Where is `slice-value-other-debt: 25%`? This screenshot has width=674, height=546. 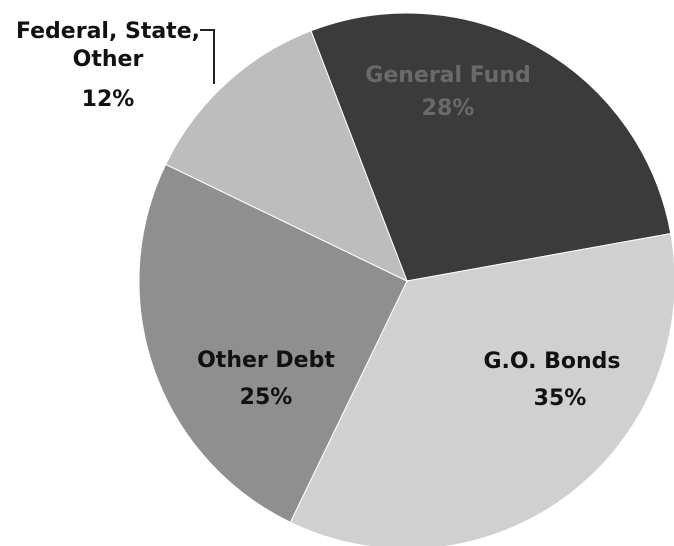
slice-value-other-debt: 25% is located at coordinates (266, 397).